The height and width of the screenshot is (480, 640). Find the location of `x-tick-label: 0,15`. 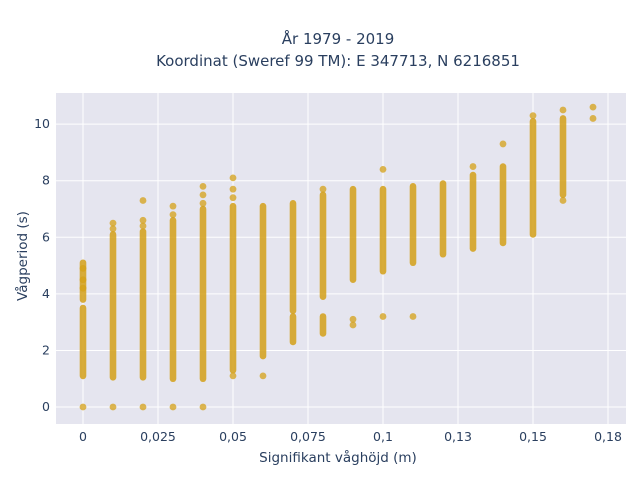

x-tick-label: 0,15 is located at coordinates (533, 436).